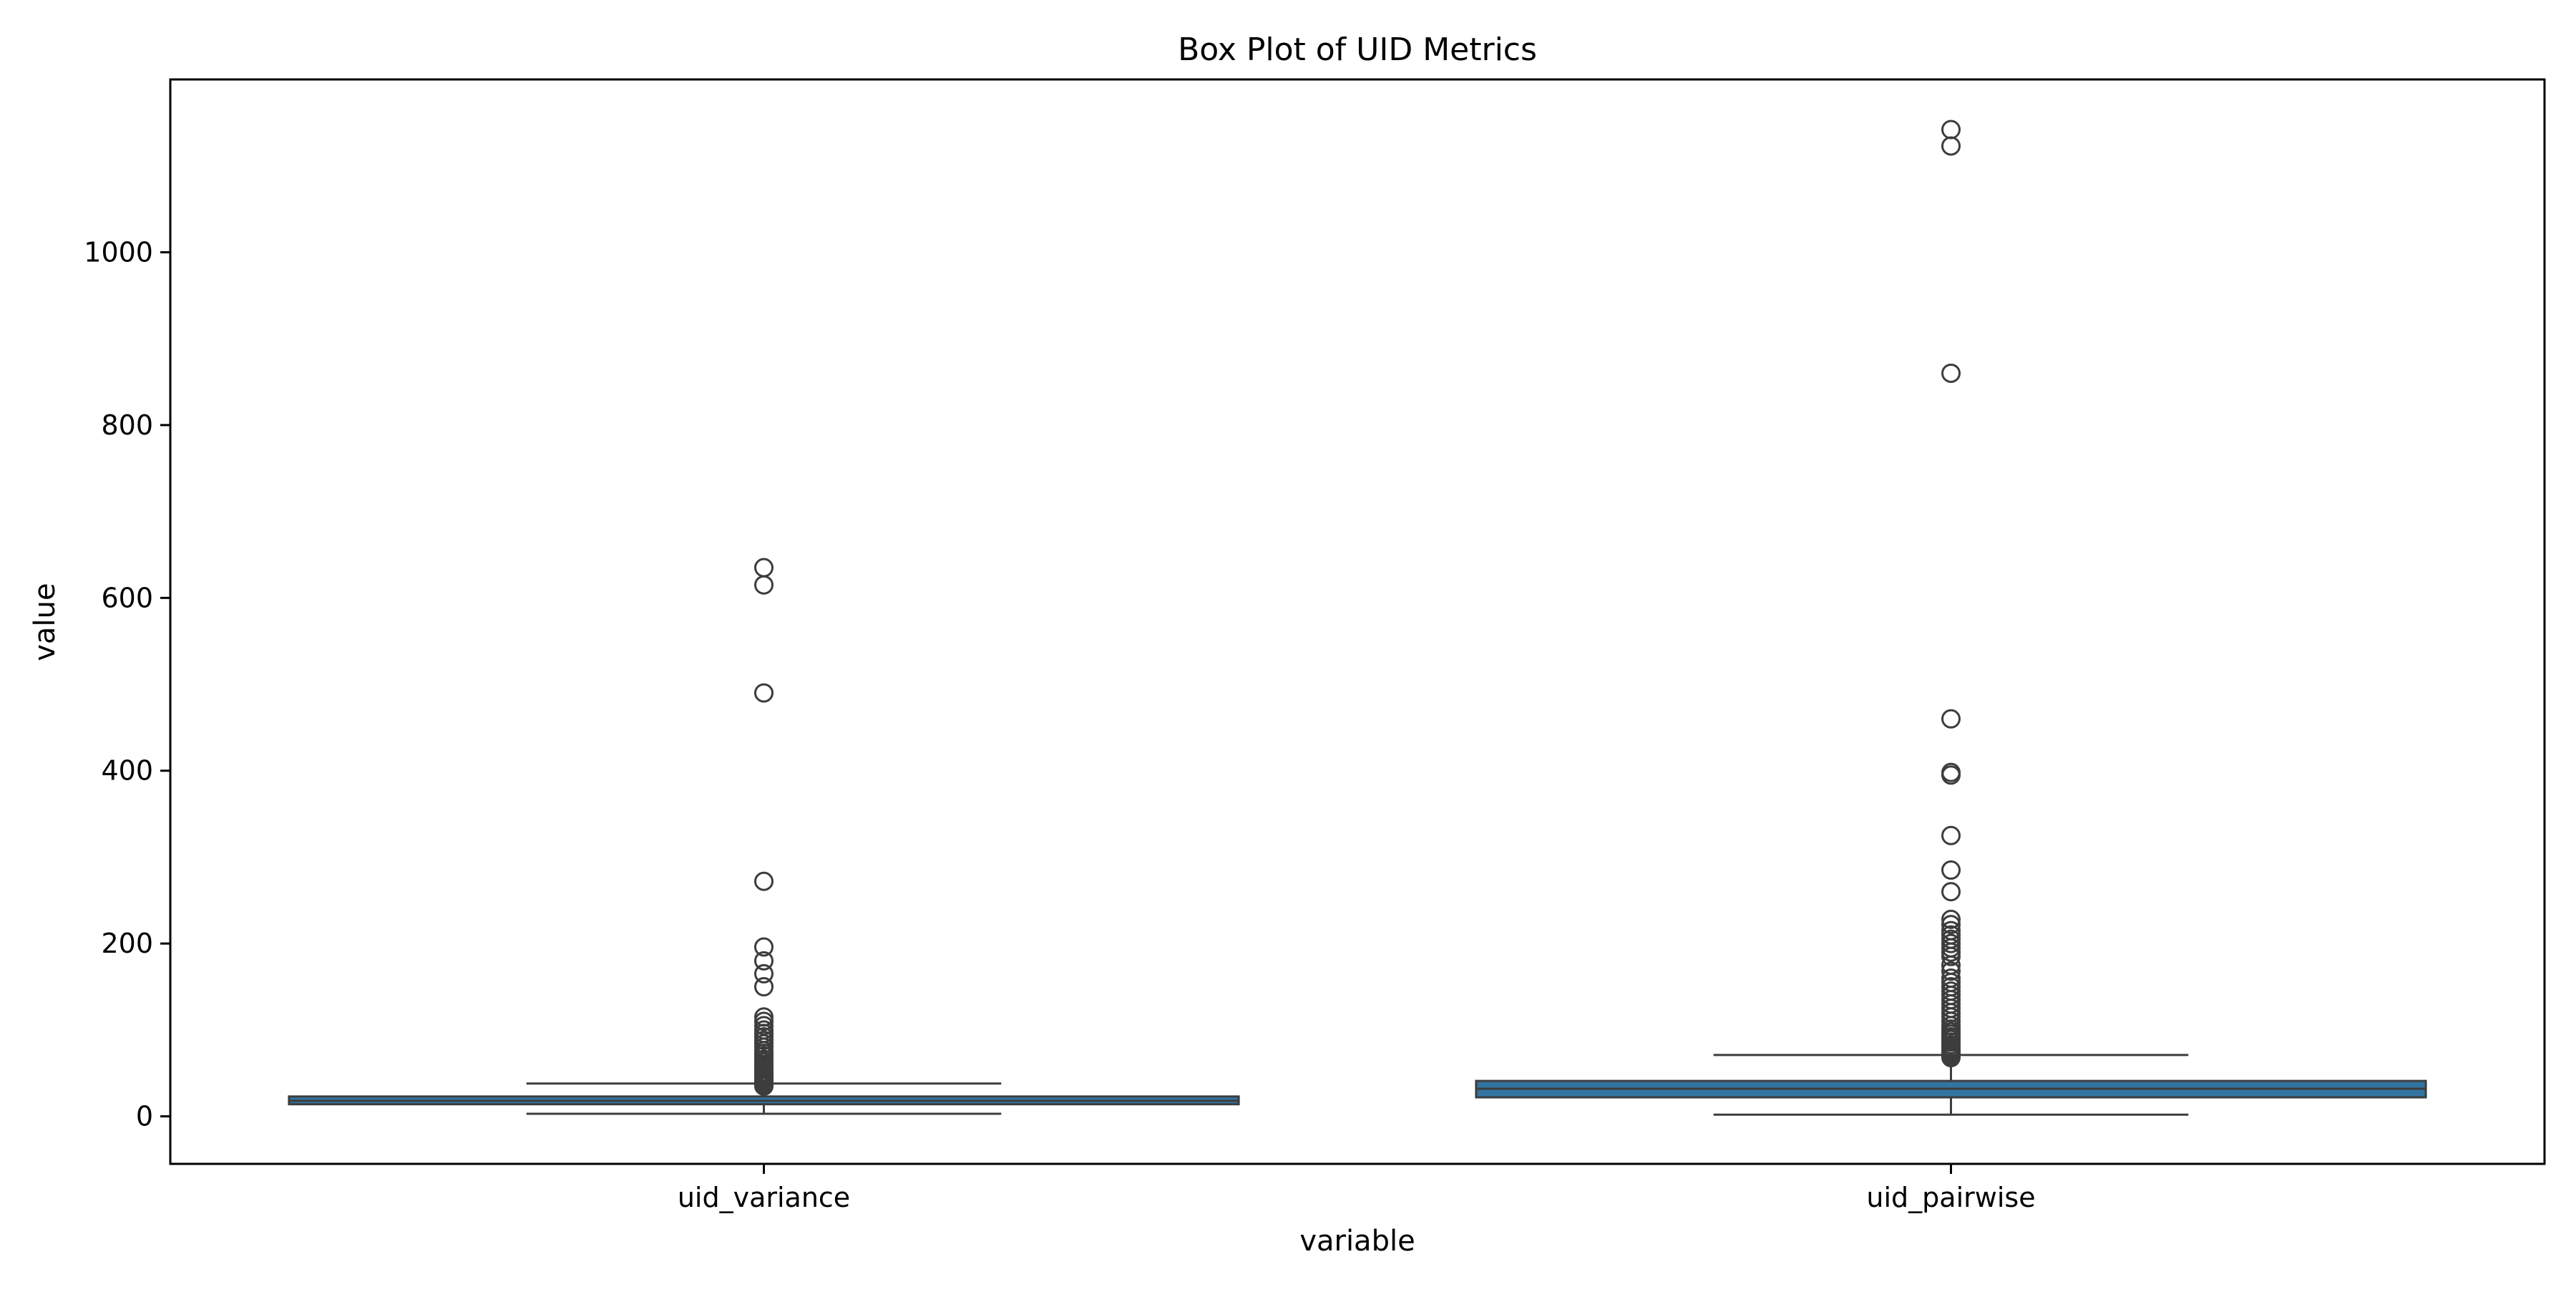 The image size is (2576, 1292). I want to click on y-tick-label: 600, so click(127, 597).